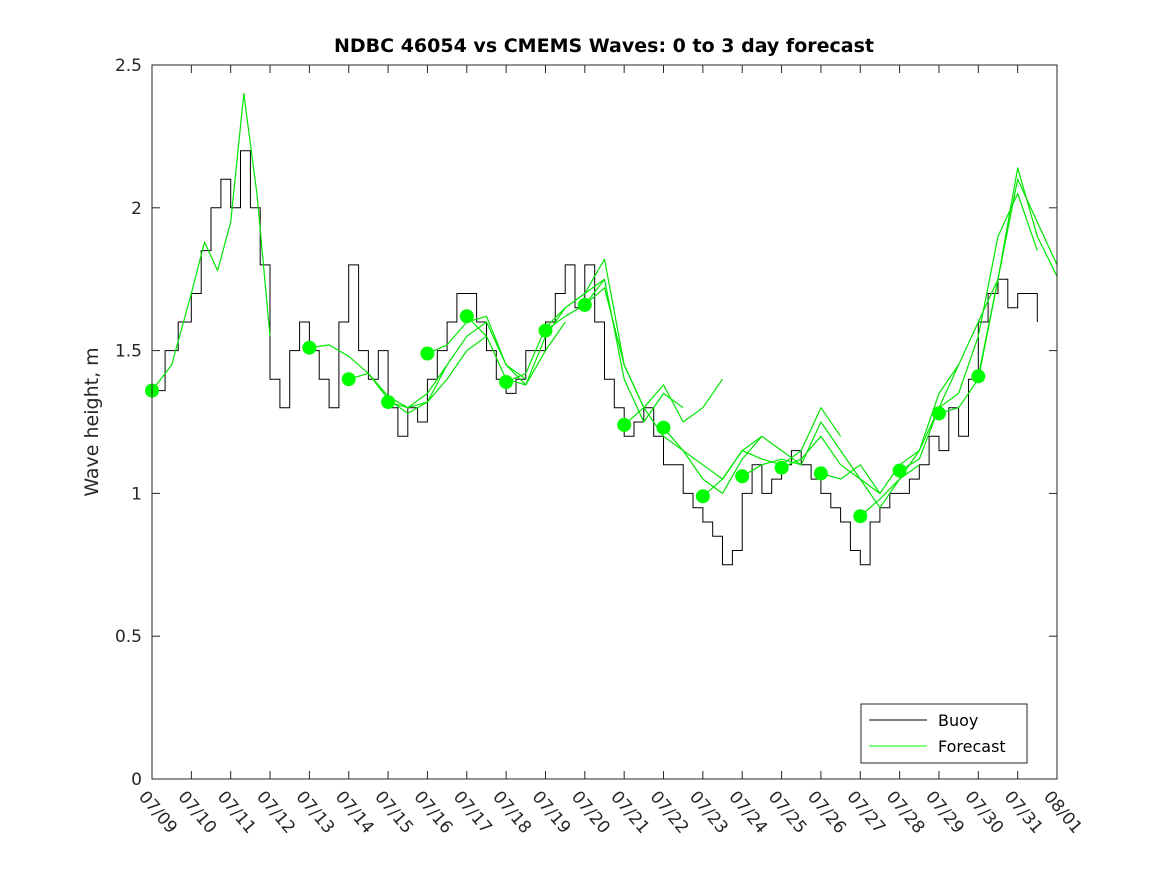 The width and height of the screenshot is (1167, 880). What do you see at coordinates (136, 494) in the screenshot?
I see `y-tick-label: 1` at bounding box center [136, 494].